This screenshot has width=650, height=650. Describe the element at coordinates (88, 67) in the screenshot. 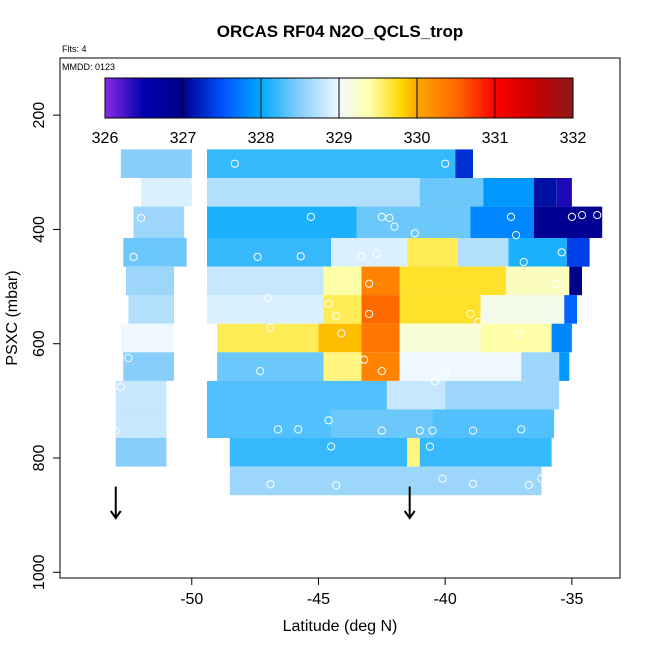

I see `mmdd-label: MMDD: 0123` at that location.